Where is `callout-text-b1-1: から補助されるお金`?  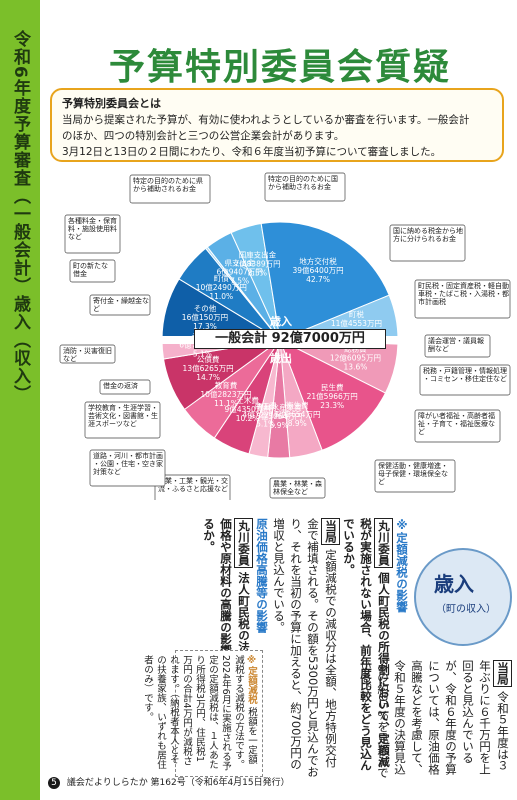 callout-text-b1-1: から補助されるお金 is located at coordinates (164, 188).